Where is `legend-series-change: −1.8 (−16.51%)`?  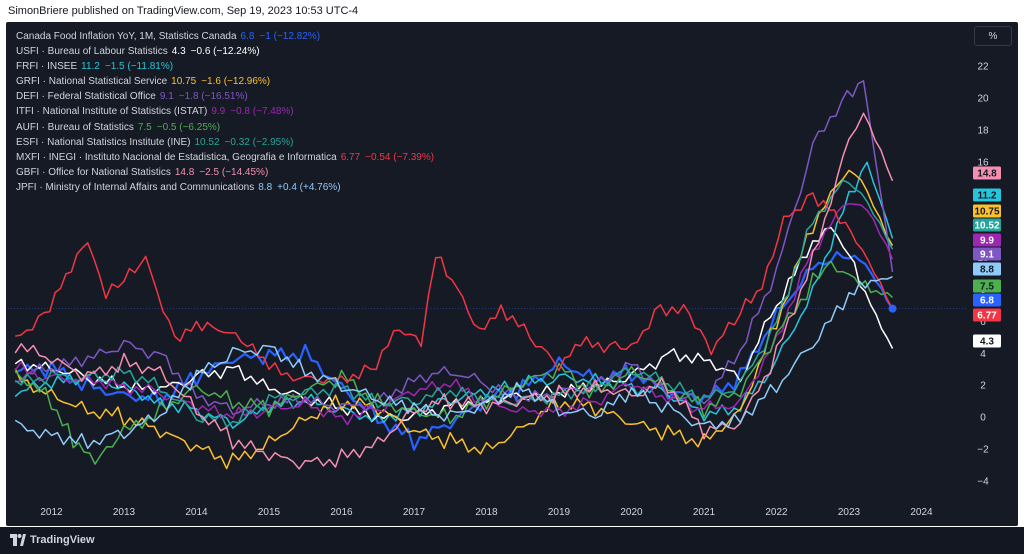
legend-series-change: −1.8 (−16.51%) is located at coordinates (213, 97).